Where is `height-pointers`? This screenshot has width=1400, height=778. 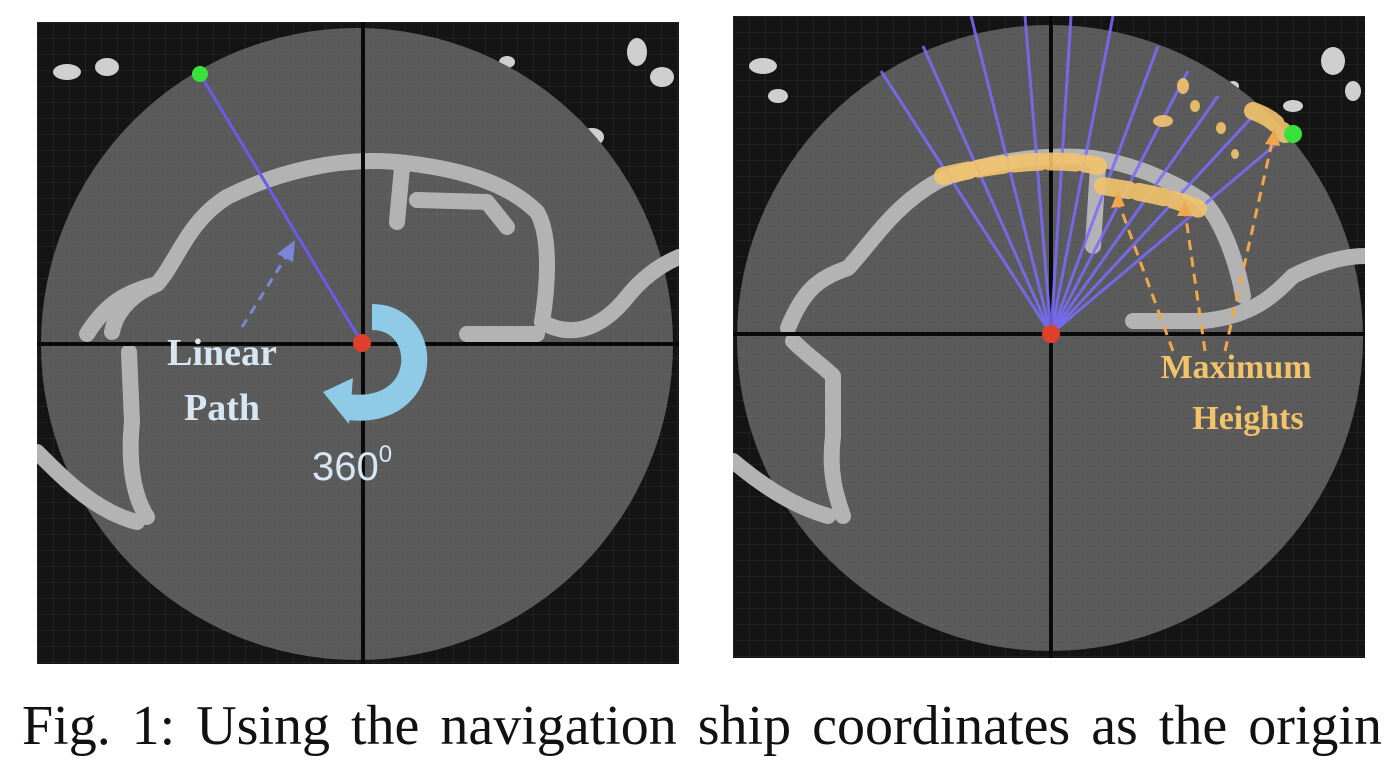
height-pointers is located at coordinates (1195, 244).